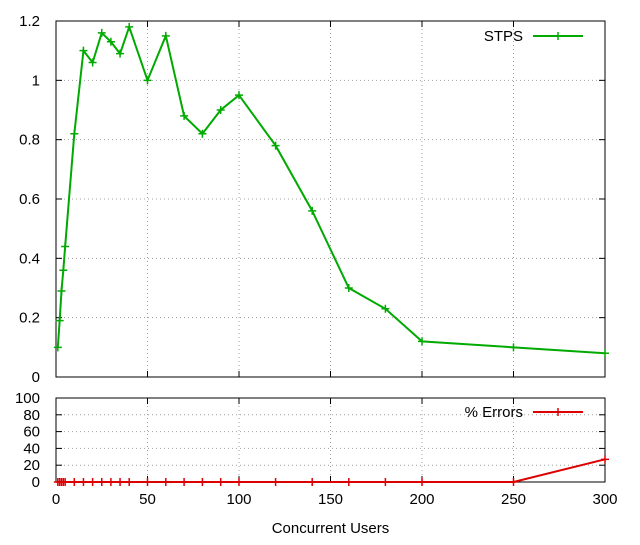 Image resolution: width=640 pixels, height=545 pixels. Describe the element at coordinates (147, 499) in the screenshot. I see `x-tick-label: 50` at that location.